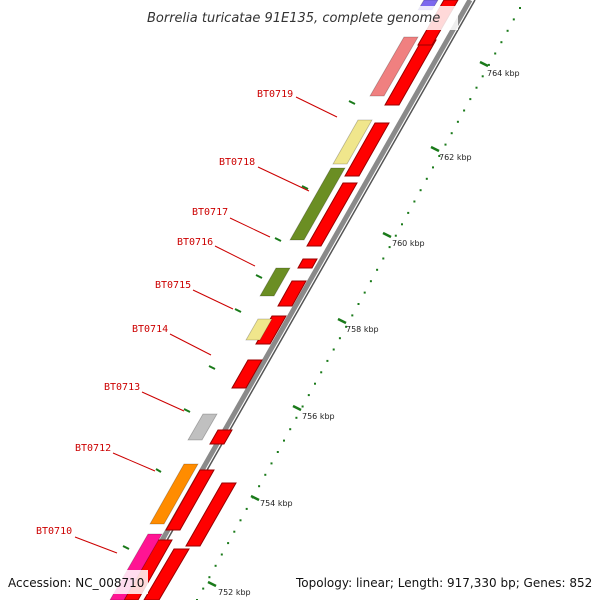  What do you see at coordinates (234, 592) in the screenshot?
I see `axis-tick-label: 752 kbp` at bounding box center [234, 592].